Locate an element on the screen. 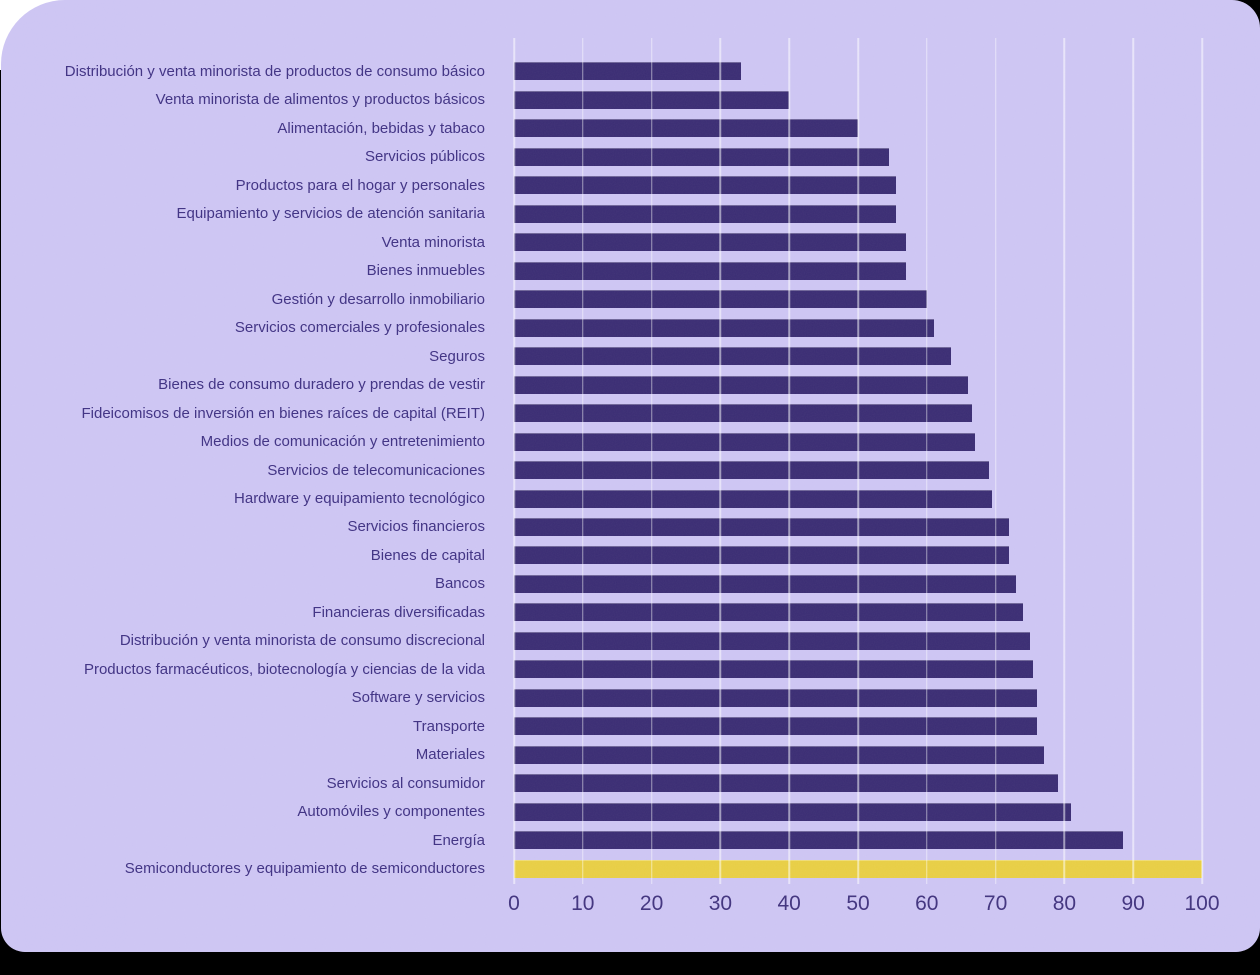  x-tick-label: 70 is located at coordinates (995, 903).